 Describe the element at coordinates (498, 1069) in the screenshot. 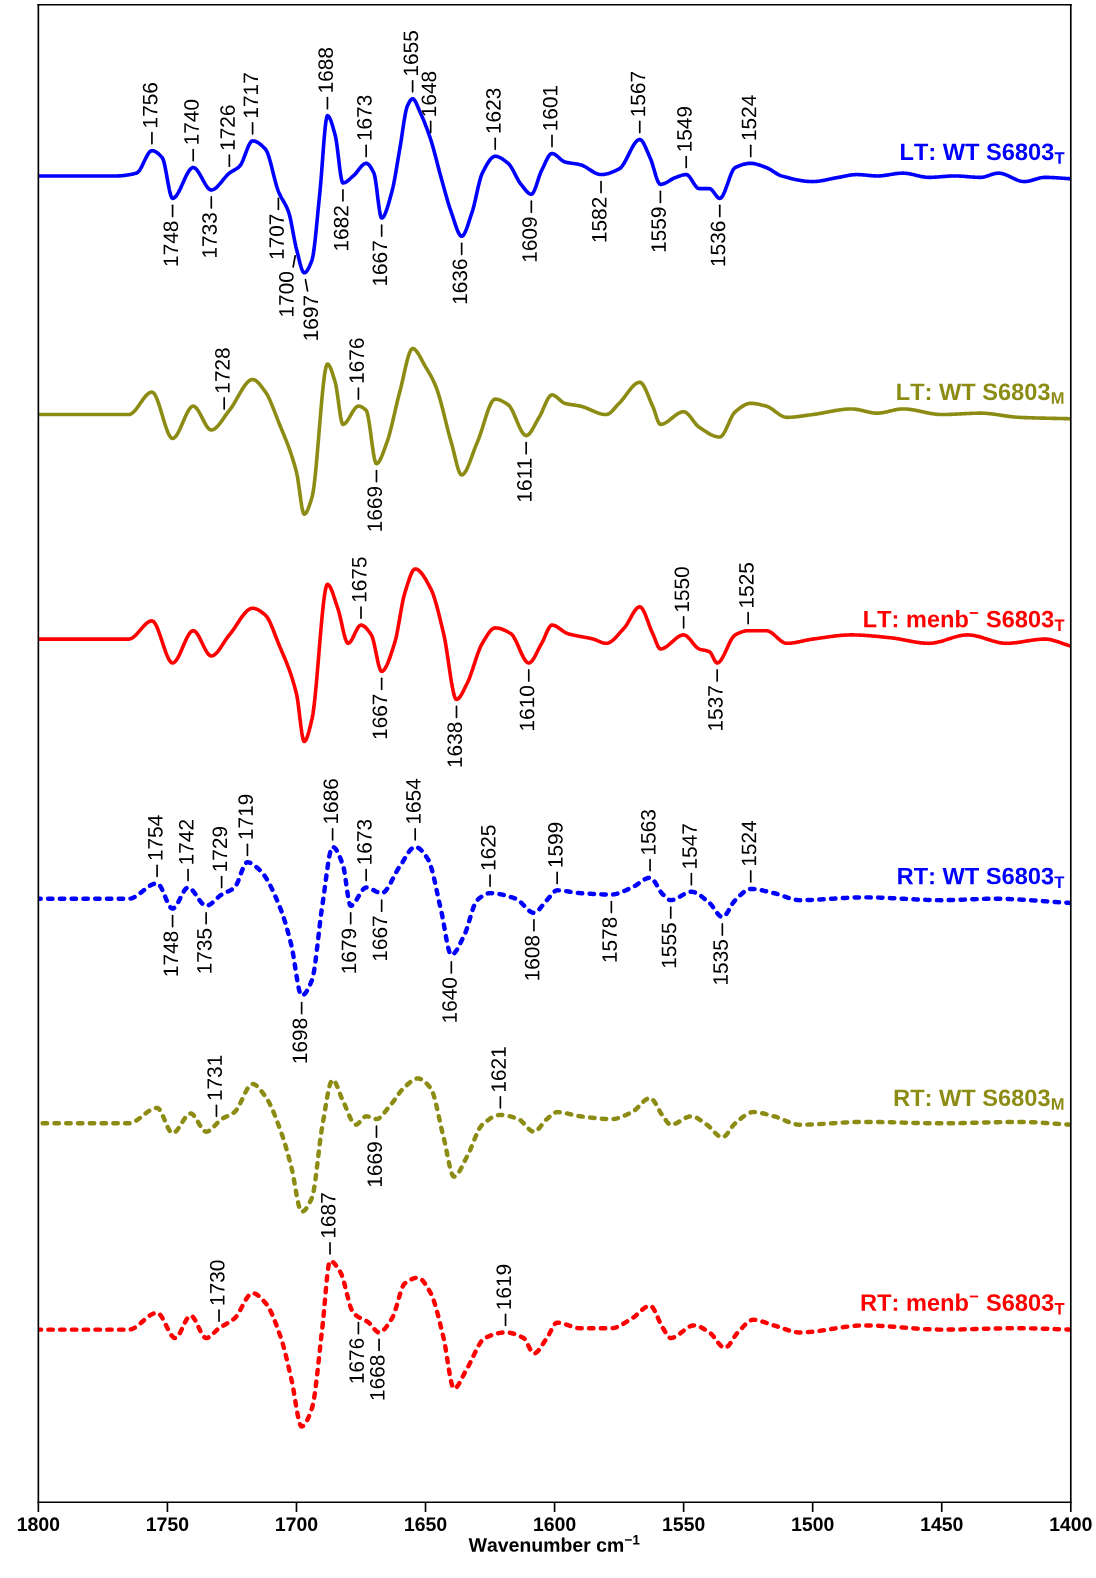

I see `annotation: 1621` at that location.